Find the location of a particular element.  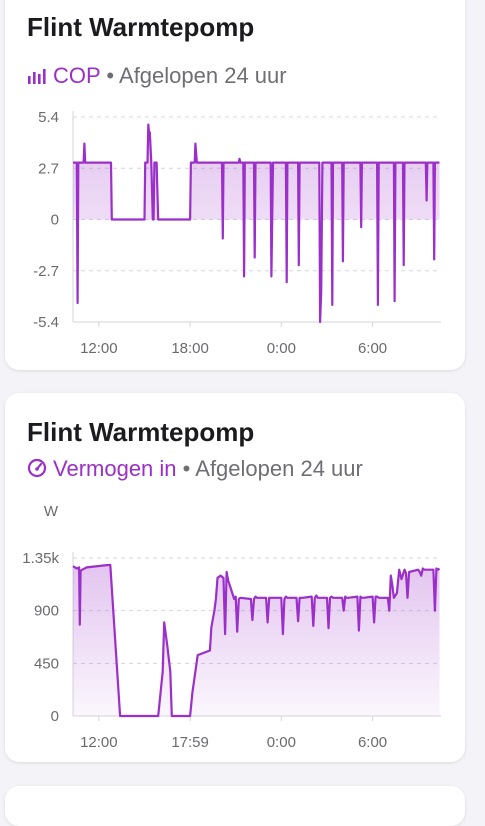

y-tick-label: 450 is located at coordinates (46, 663).